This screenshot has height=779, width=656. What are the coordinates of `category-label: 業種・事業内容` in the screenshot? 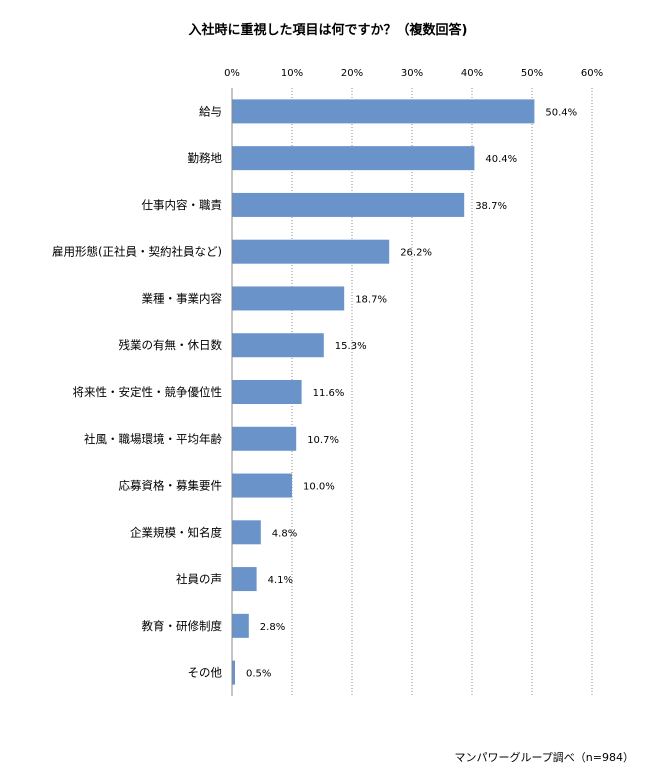 It's located at (182, 298).